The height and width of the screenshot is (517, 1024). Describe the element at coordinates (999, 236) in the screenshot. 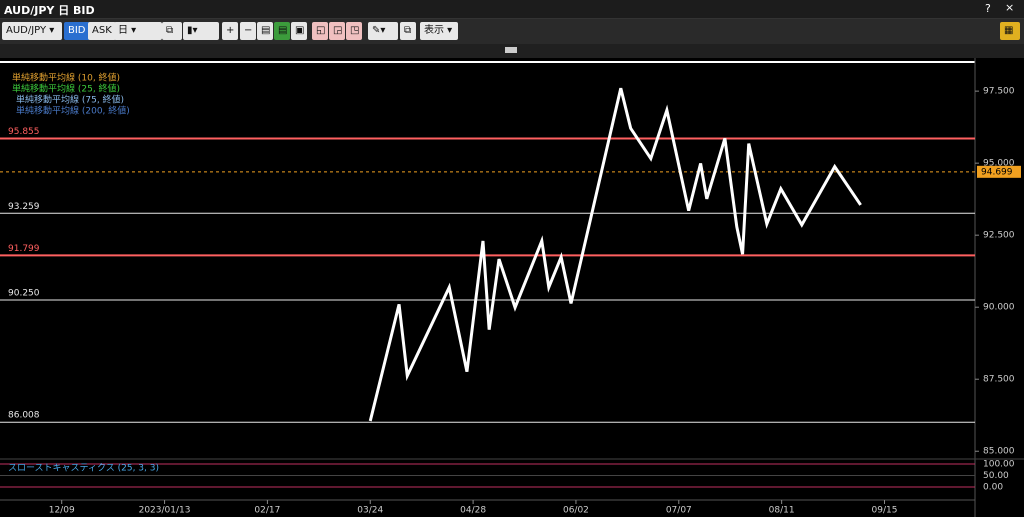

I see `y-tick-label: 92.500` at that location.